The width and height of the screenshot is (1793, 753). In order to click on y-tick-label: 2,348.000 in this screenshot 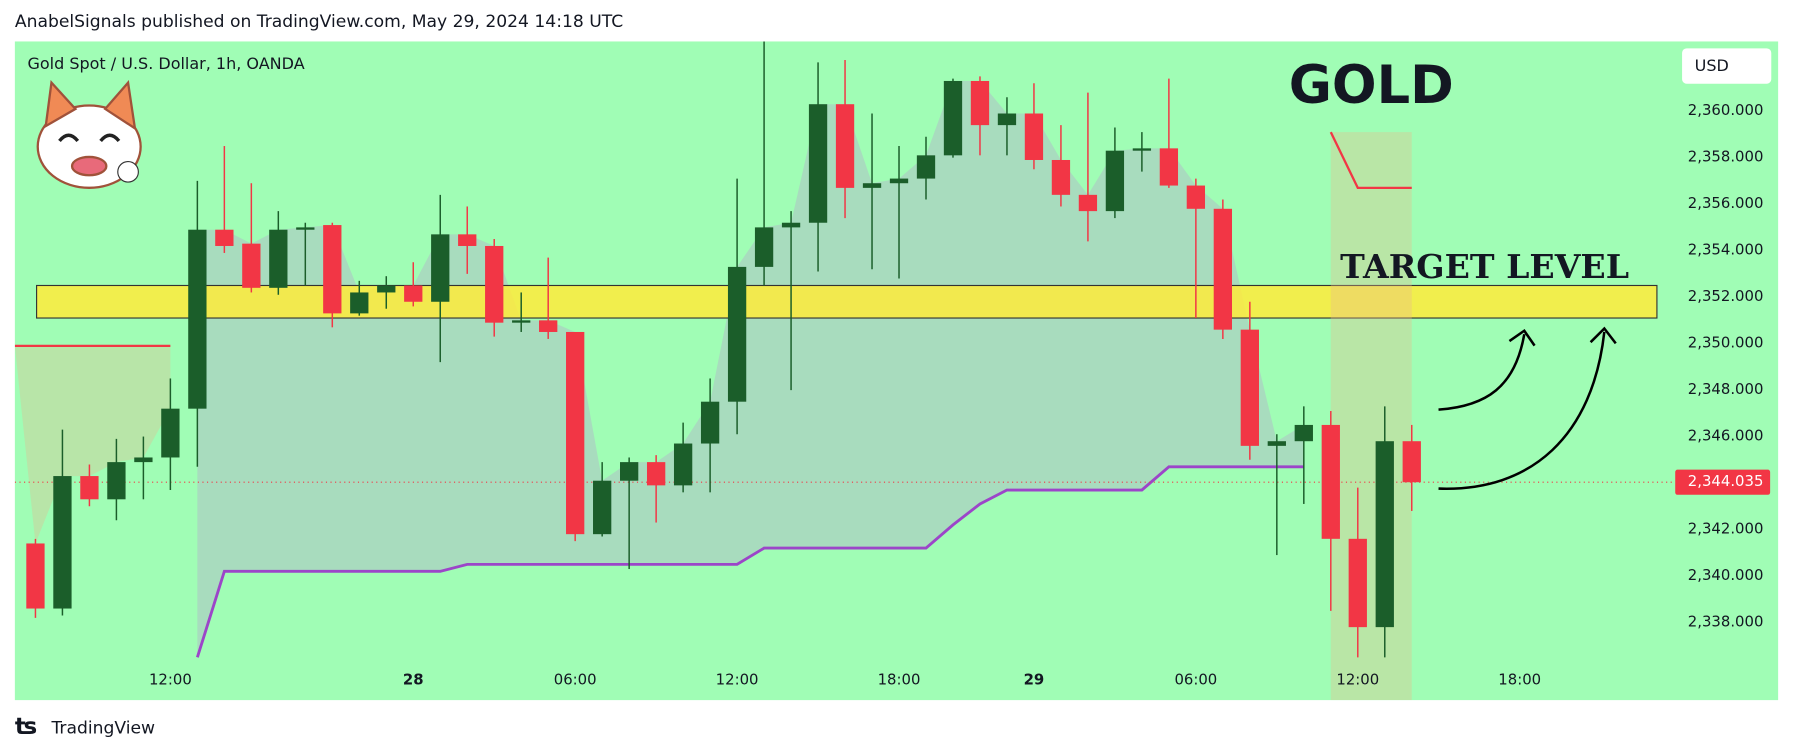, I will do `click(1726, 389)`.